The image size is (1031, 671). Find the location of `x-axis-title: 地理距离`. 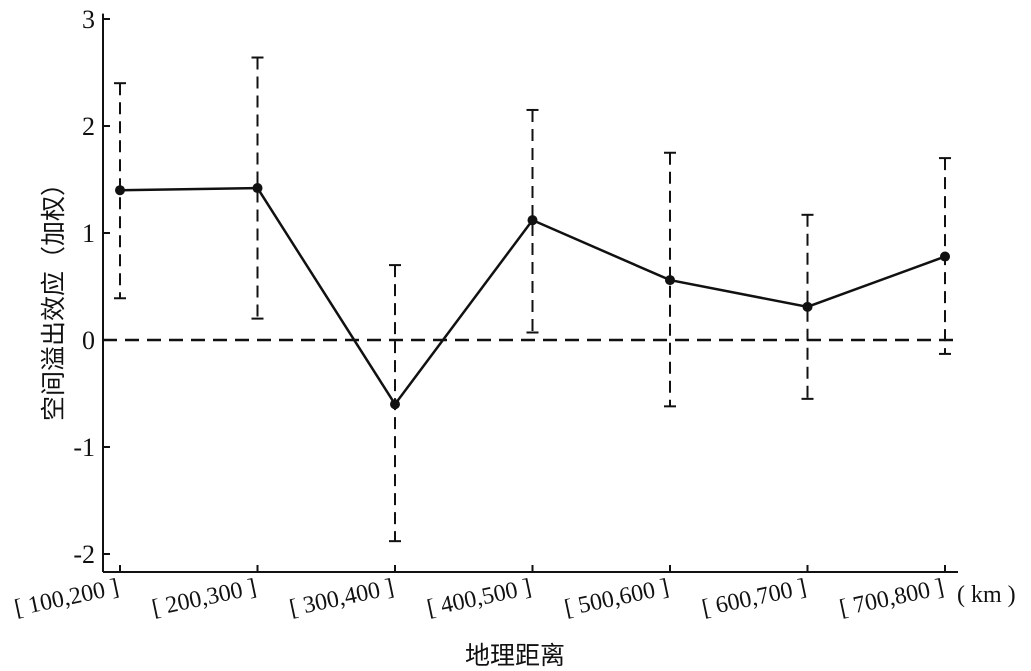

x-axis-title: 地理距离 is located at coordinates (515, 655).